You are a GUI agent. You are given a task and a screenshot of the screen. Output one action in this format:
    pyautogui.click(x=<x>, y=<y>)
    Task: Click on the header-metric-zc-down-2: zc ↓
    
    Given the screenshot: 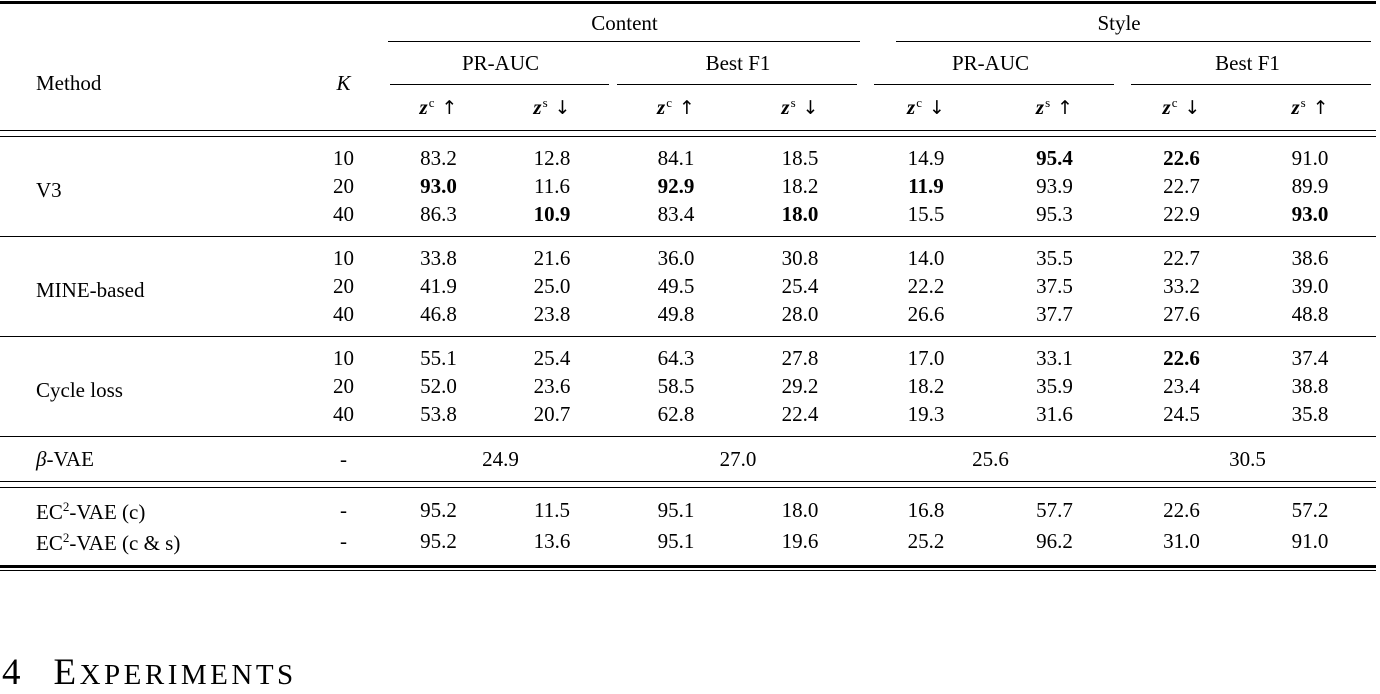 What is the action you would take?
    pyautogui.click(x=1181, y=108)
    